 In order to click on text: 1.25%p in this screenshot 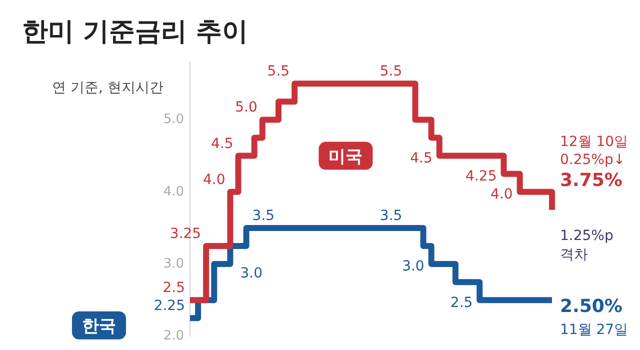, I will do `click(587, 236)`.